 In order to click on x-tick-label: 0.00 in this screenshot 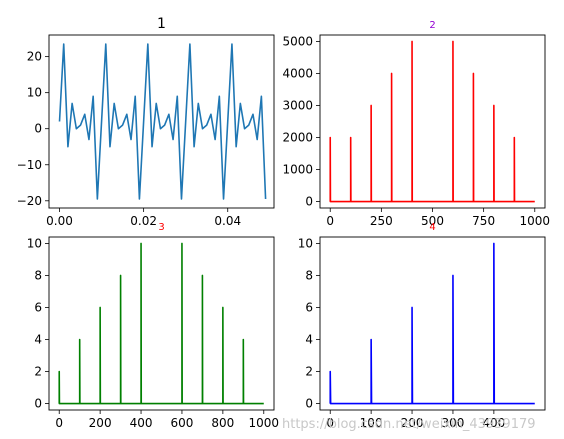, I will do `click(59, 221)`.